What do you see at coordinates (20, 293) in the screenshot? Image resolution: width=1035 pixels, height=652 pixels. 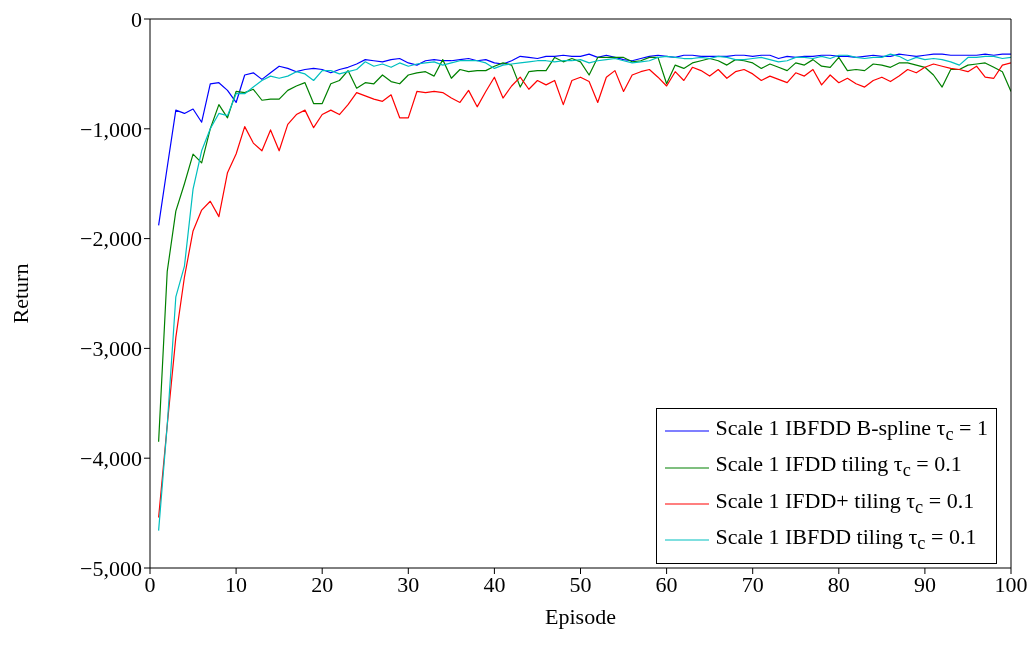 I see `y-axis-title: Return` at bounding box center [20, 293].